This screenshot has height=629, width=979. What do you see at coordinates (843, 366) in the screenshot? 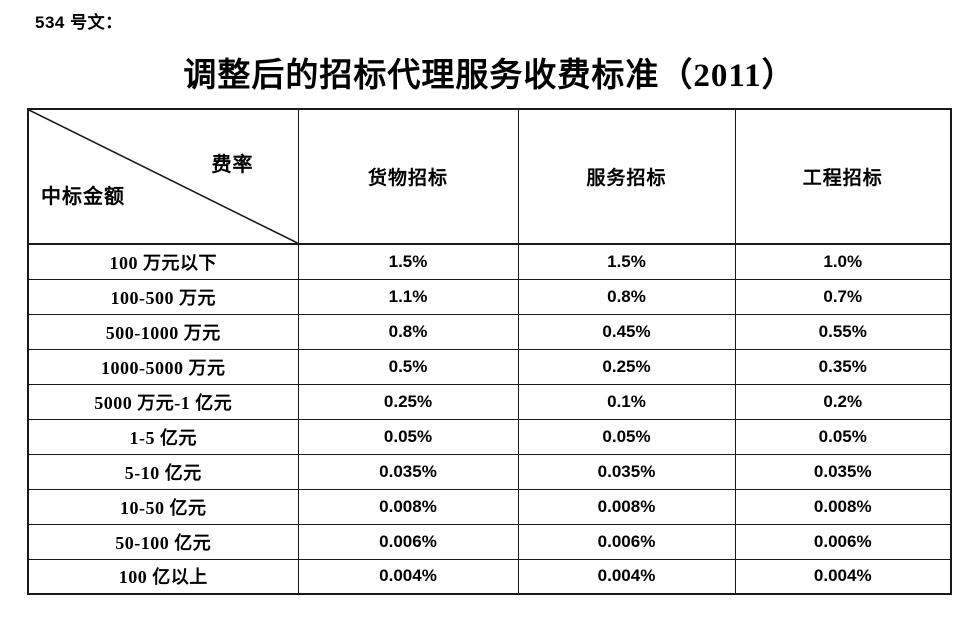
I see `engineering-rate-cell: 0.35%` at bounding box center [843, 366].